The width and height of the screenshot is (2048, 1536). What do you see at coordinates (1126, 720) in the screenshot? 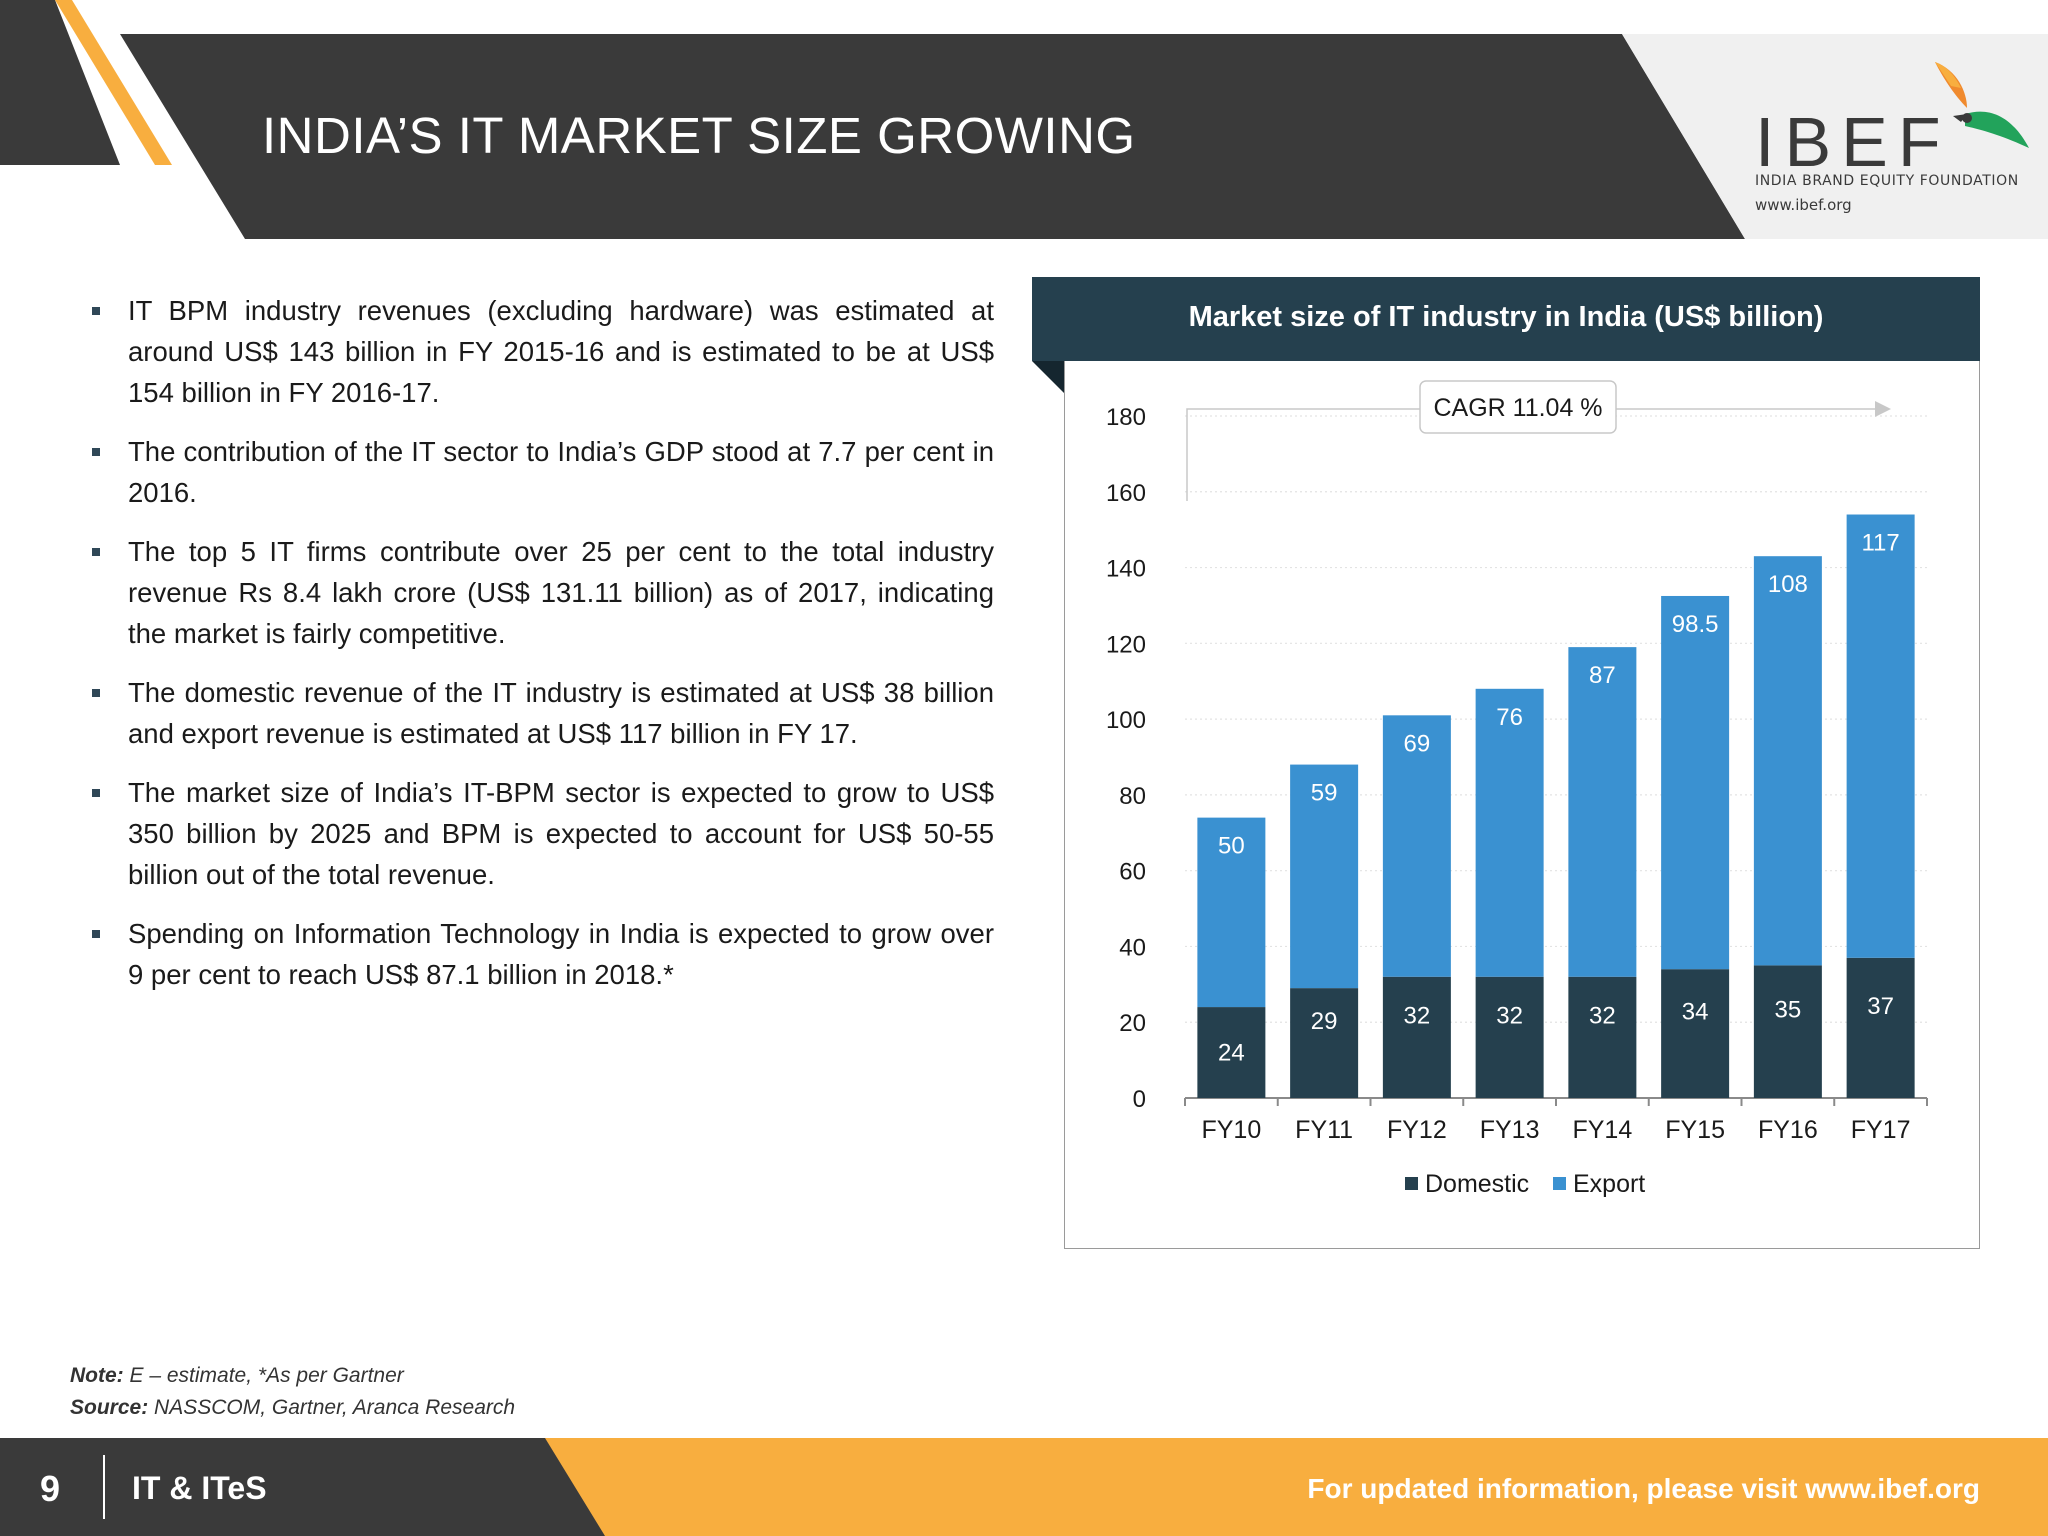
I see `y-tick-label: 100` at bounding box center [1126, 720].